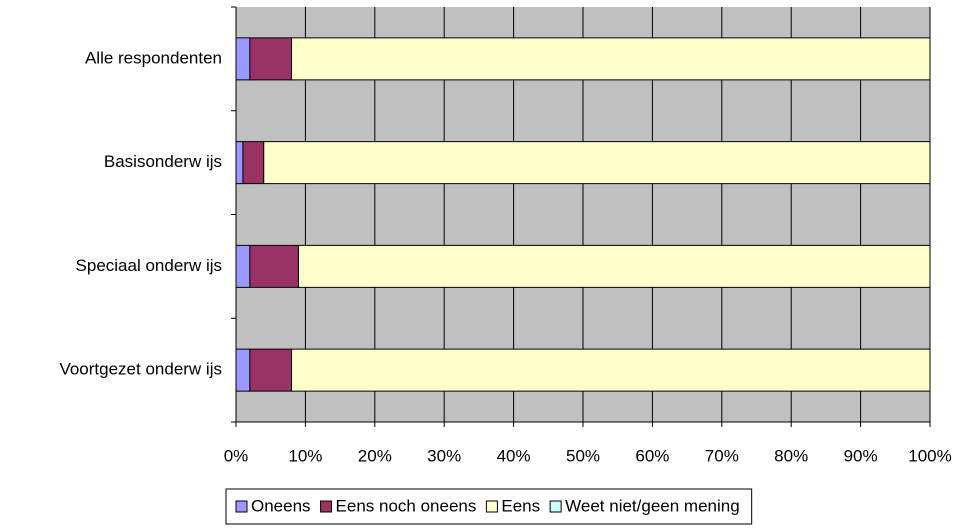  What do you see at coordinates (444, 455) in the screenshot?
I see `x-tick-label: 30%` at bounding box center [444, 455].